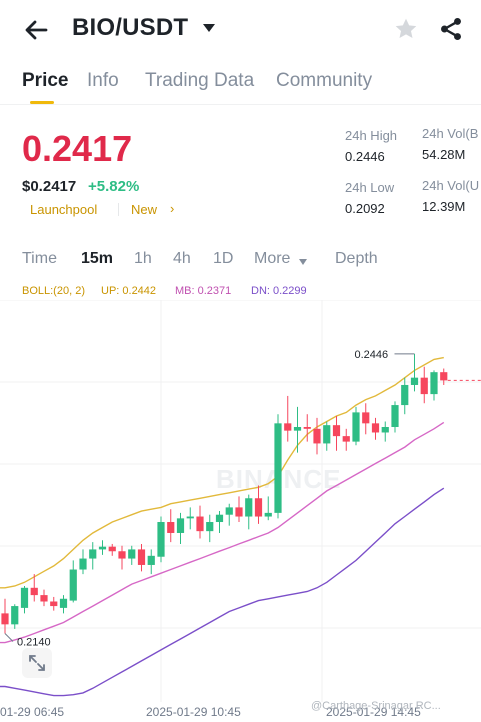  Describe the element at coordinates (193, 712) in the screenshot. I see `x-axis-label-2: 2025-01-29 10:45` at that location.